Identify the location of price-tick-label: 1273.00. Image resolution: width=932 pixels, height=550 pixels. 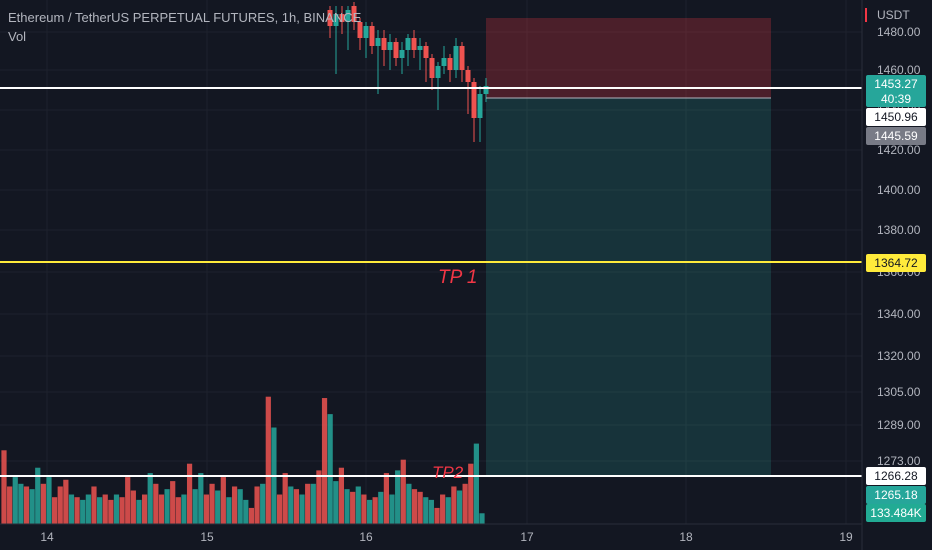
(899, 461).